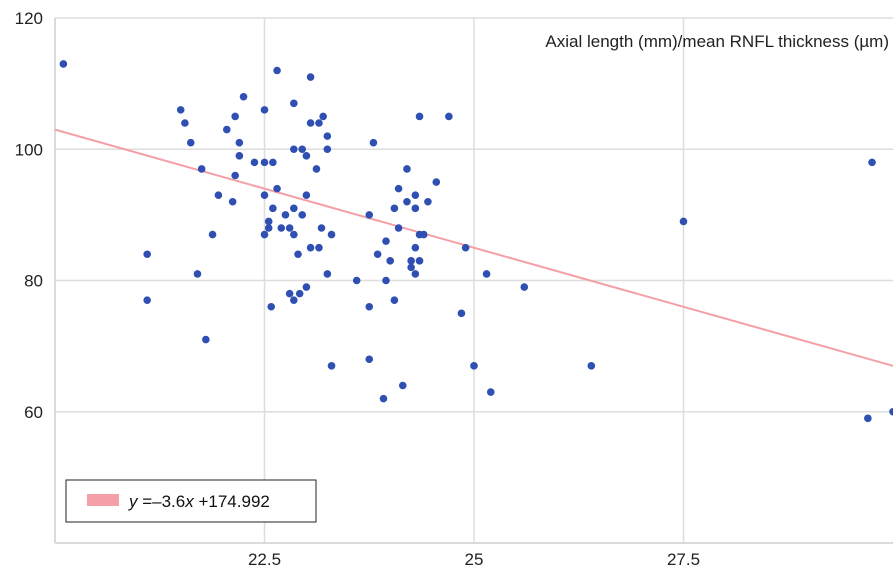  Describe the element at coordinates (103, 500) in the screenshot. I see `legend-swatch` at that location.